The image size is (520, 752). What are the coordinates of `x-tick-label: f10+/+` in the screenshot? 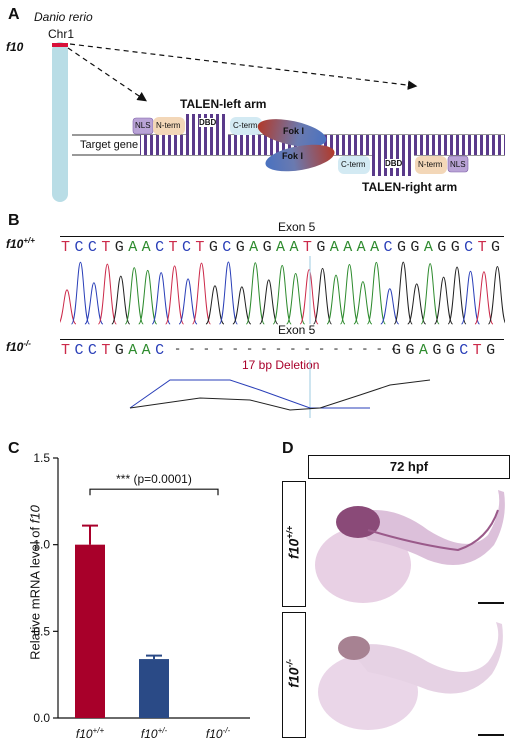 It's located at (90, 733).